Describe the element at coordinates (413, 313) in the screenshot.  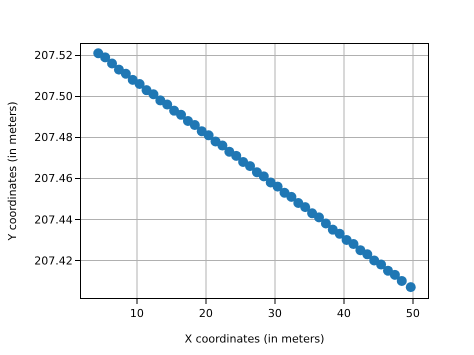
I see `x-tick-label: 50` at that location.